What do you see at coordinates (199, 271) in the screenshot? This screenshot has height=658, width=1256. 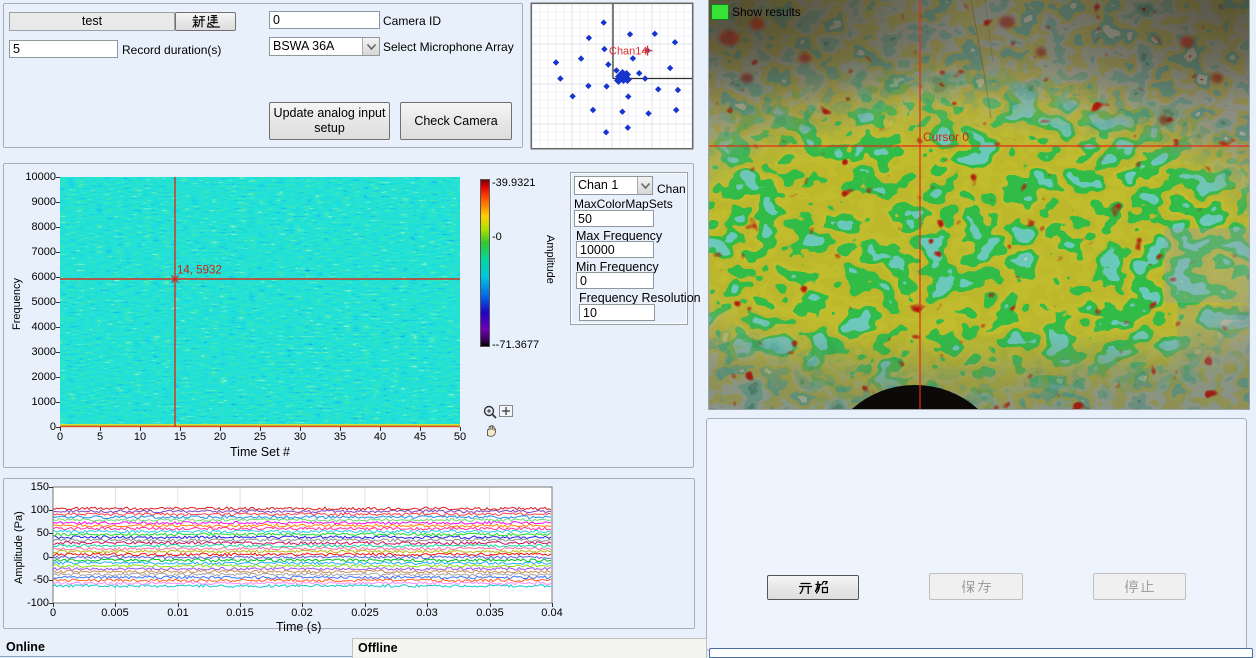 I see `svg-text: 14, 5932` at bounding box center [199, 271].